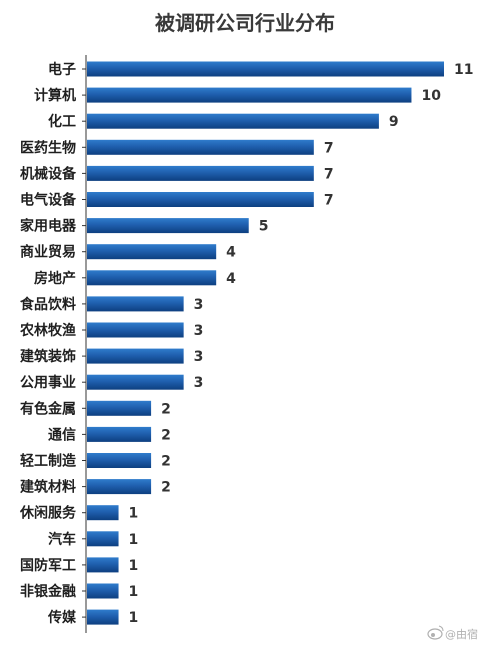 Image resolution: width=491 pixels, height=648 pixels. I want to click on category-label: 公用事业, so click(48, 382).